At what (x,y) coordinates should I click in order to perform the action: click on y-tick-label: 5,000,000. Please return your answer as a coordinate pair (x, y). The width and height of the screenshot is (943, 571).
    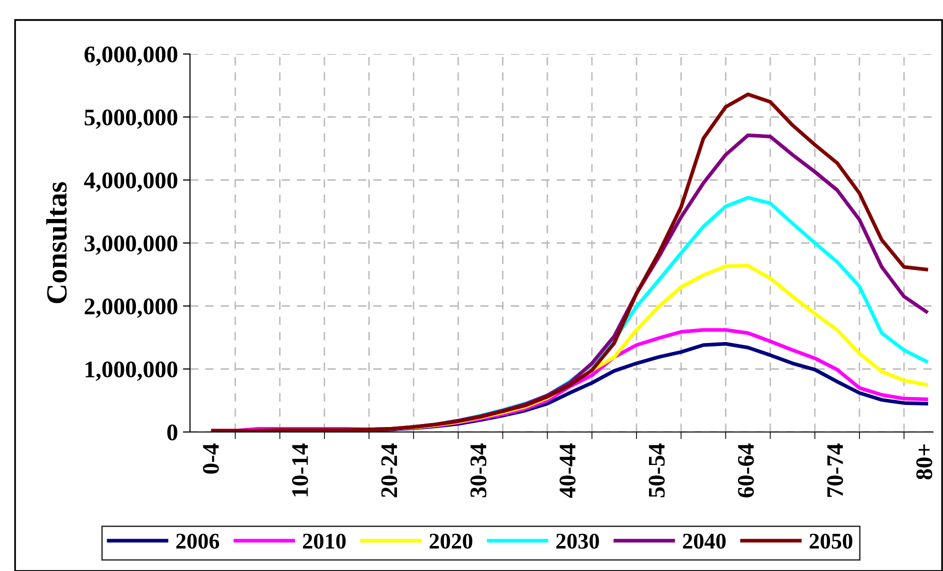
    Looking at the image, I should click on (131, 119).